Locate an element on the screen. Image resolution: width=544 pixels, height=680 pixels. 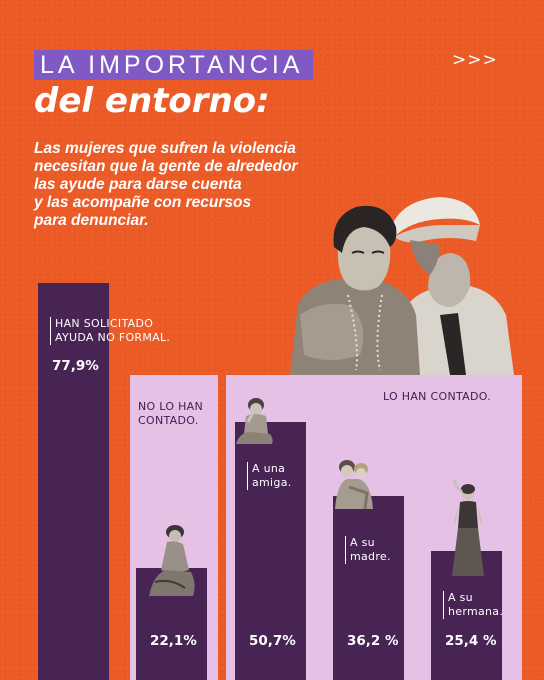
page-subtitle: del entorno: is located at coordinates (152, 101).